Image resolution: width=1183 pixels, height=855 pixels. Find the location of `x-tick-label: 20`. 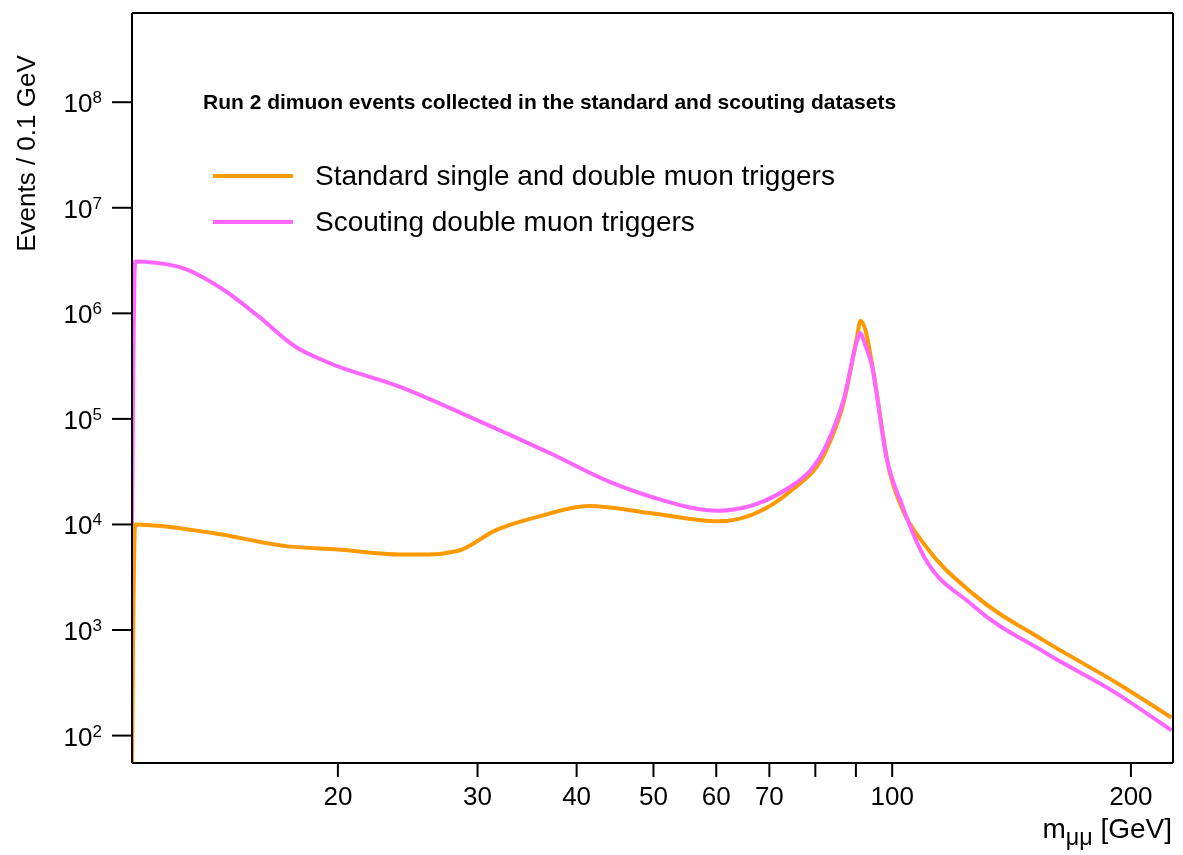

x-tick-label: 20 is located at coordinates (338, 796).